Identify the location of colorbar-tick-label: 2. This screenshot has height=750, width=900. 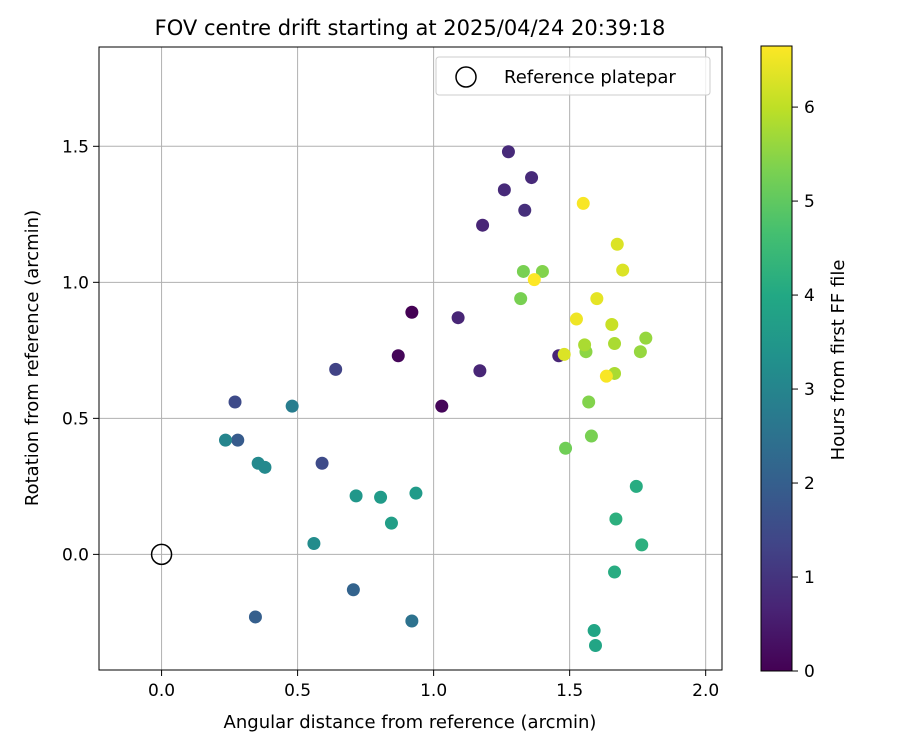
(809, 484).